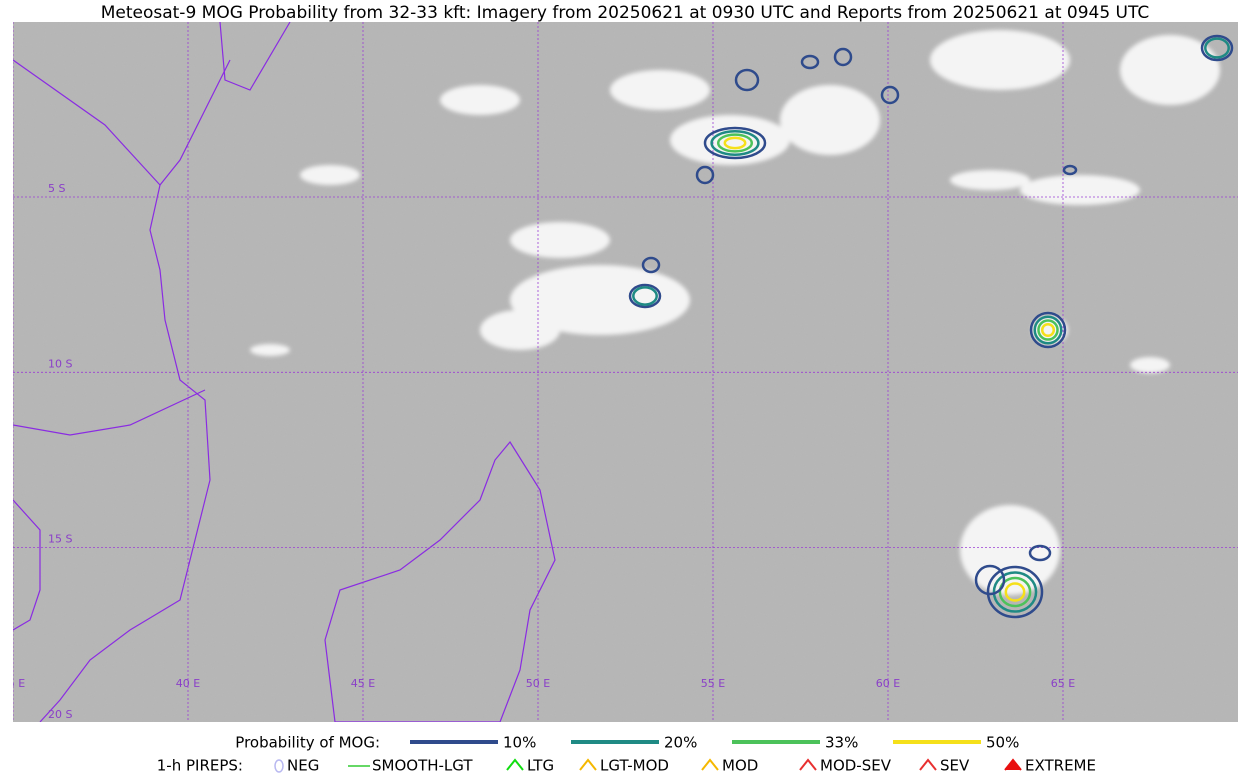 The image size is (1250, 782). I want to click on lon-label: 40 E, so click(188, 683).